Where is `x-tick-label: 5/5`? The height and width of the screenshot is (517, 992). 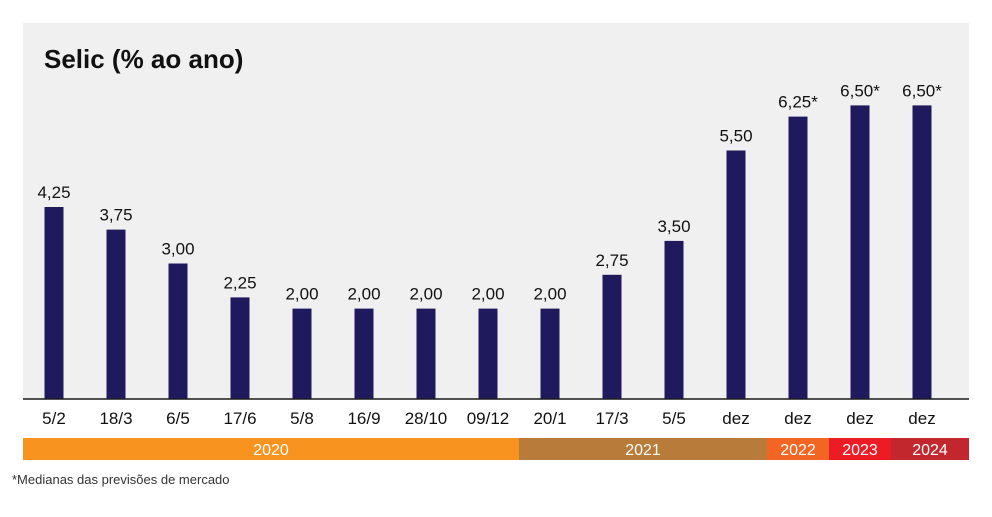
x-tick-label: 5/5 is located at coordinates (674, 418).